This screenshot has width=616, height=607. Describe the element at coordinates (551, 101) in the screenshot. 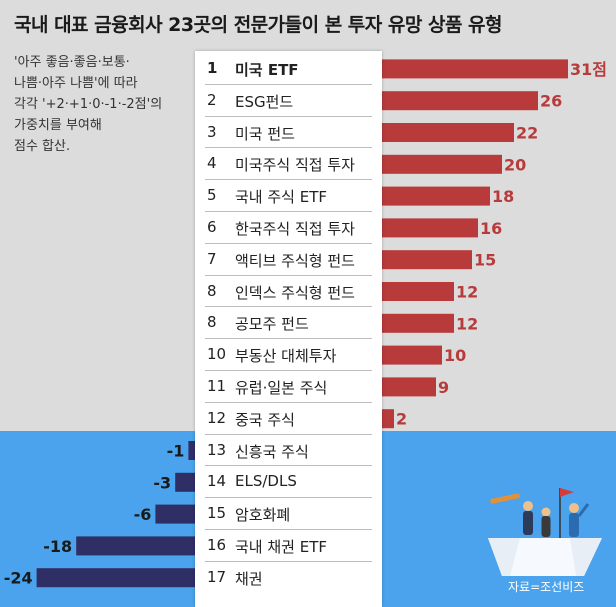

I see `value-label: 26` at that location.